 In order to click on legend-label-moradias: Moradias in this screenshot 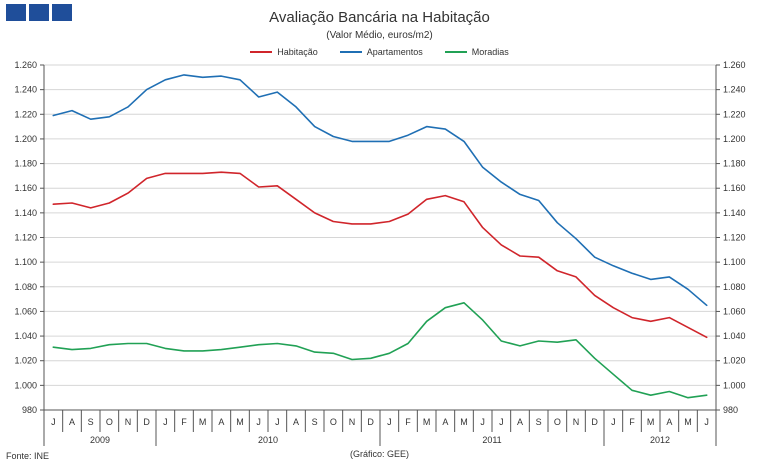, I will do `click(490, 52)`.